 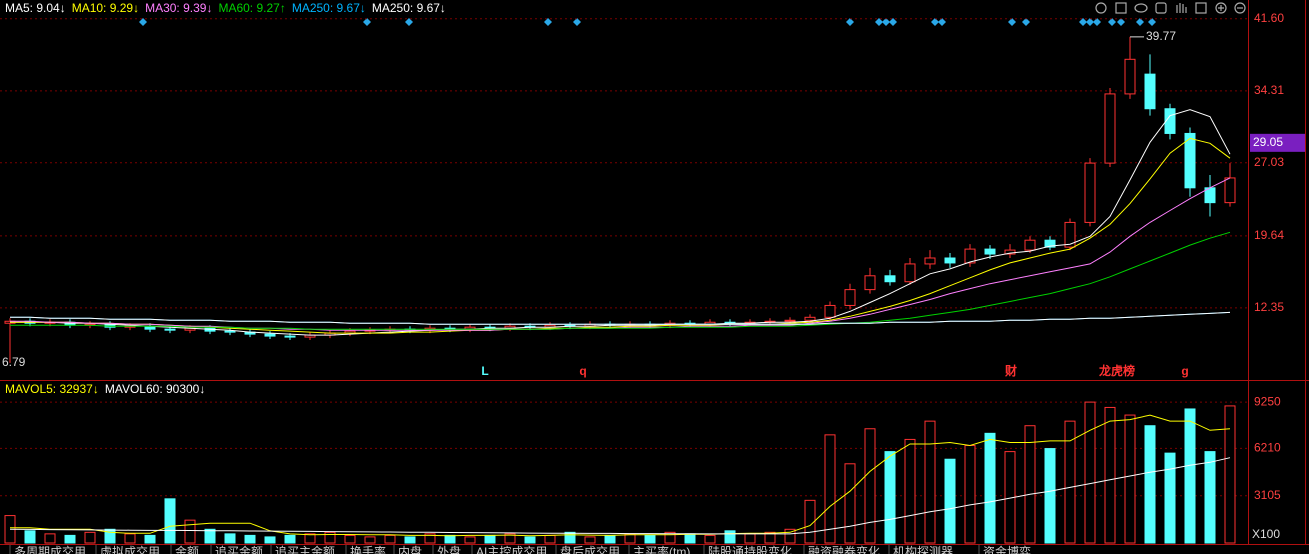 I want to click on ma-line, so click(x=620, y=318).